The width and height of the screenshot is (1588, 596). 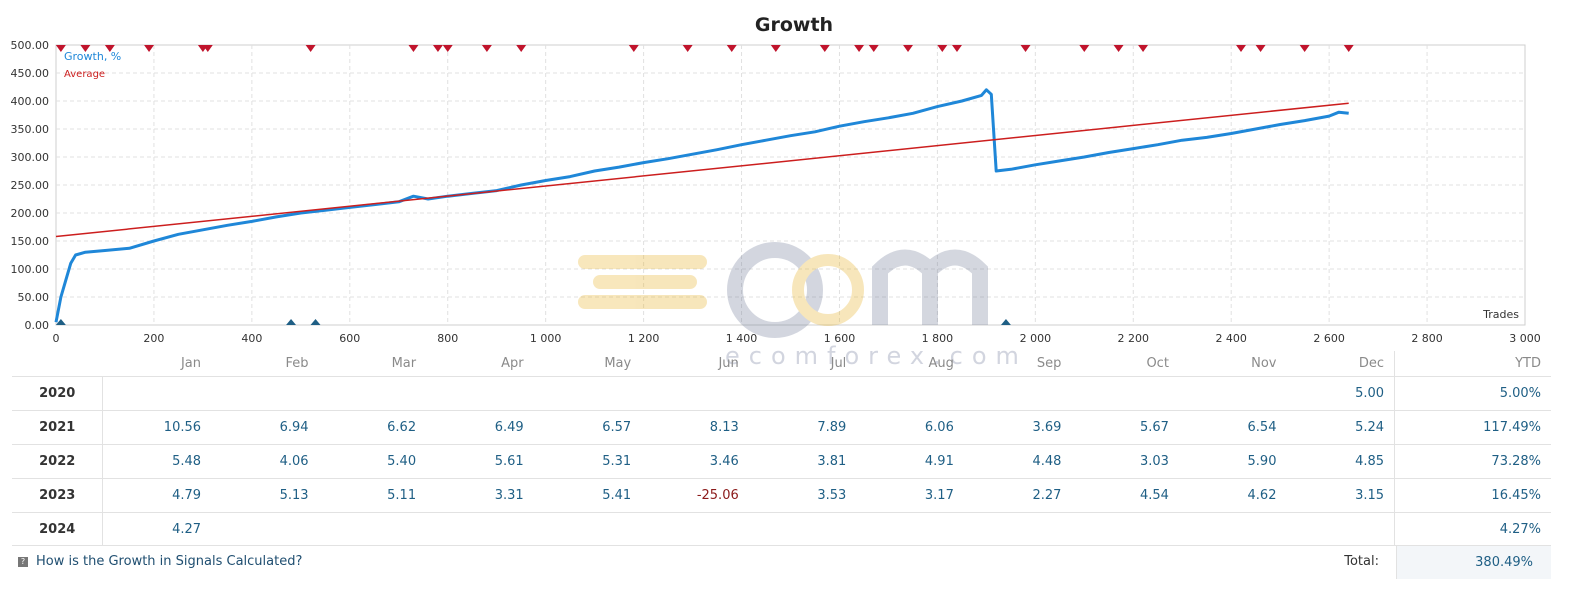 I want to click on month-value-cell: 5.40, so click(x=372, y=461).